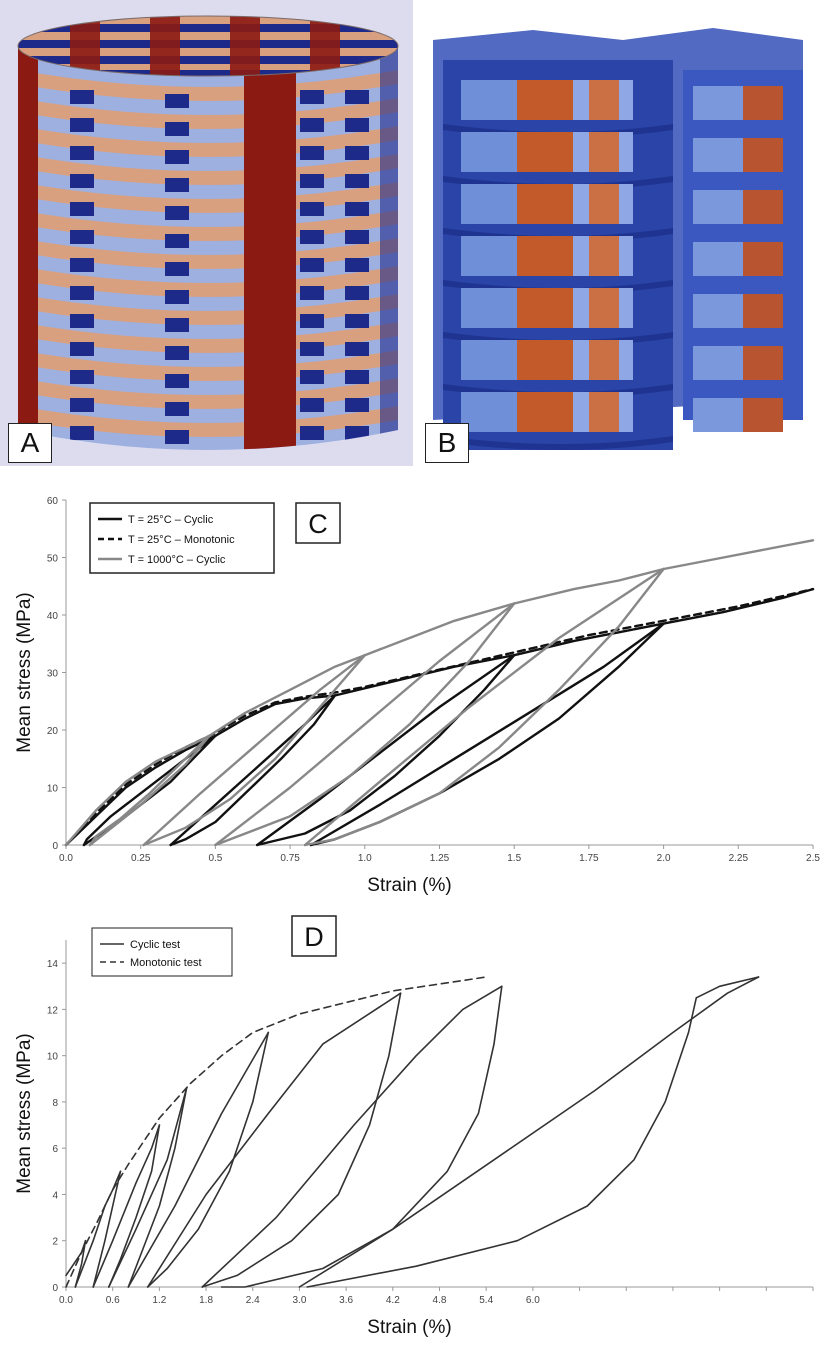 This screenshot has height=1347, width=826. I want to click on y-tick-label: 6, so click(55, 1149).